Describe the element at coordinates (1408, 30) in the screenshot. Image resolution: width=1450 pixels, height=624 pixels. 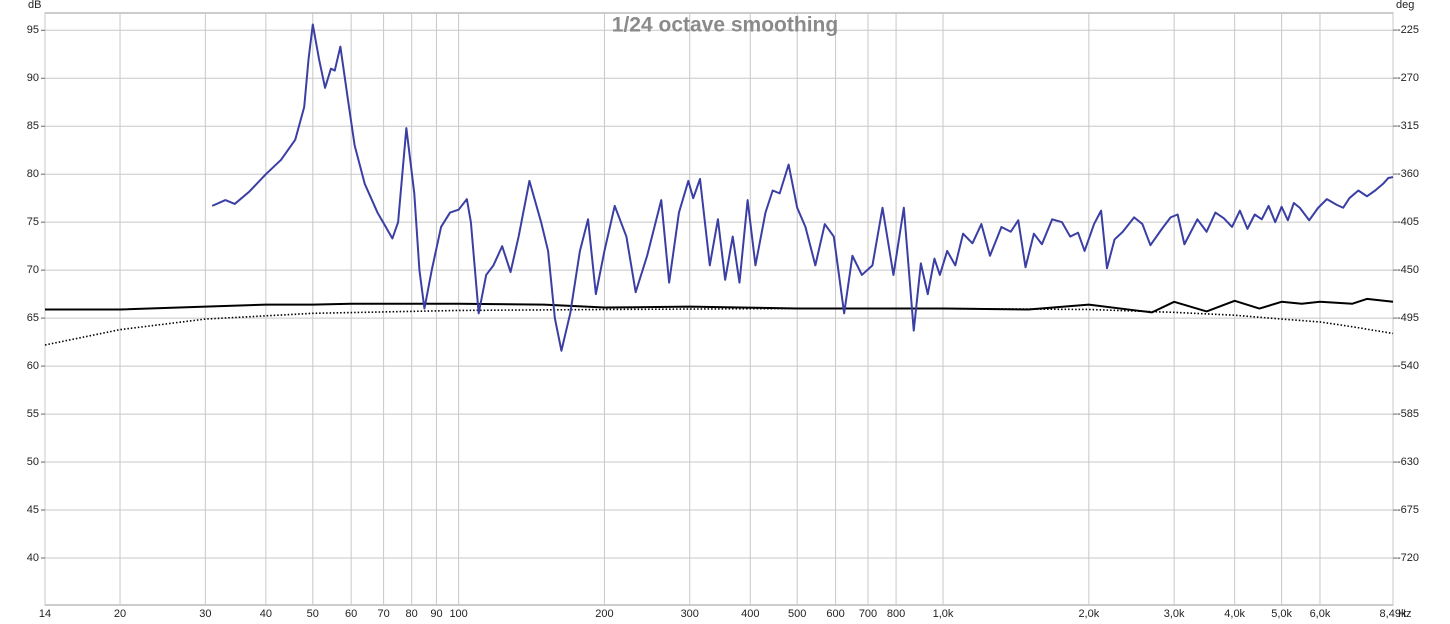
I see `y2-tick-label: -225` at that location.